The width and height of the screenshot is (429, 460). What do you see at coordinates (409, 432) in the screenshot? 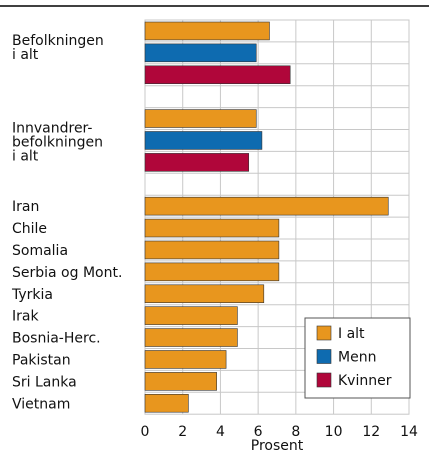
I see `x-tick-label: 14` at bounding box center [409, 432].